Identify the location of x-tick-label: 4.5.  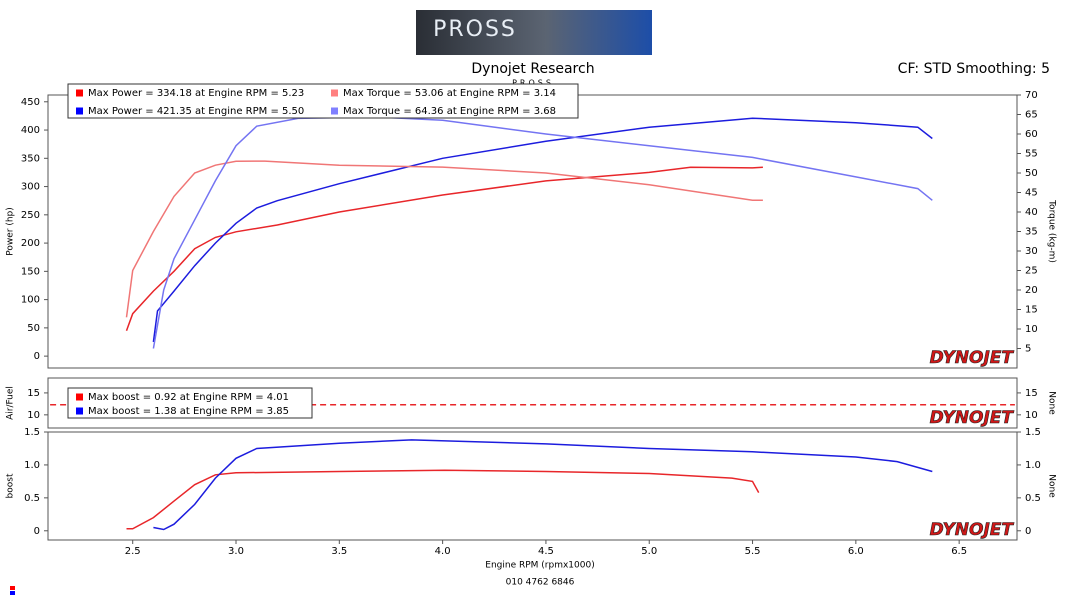
(546, 551).